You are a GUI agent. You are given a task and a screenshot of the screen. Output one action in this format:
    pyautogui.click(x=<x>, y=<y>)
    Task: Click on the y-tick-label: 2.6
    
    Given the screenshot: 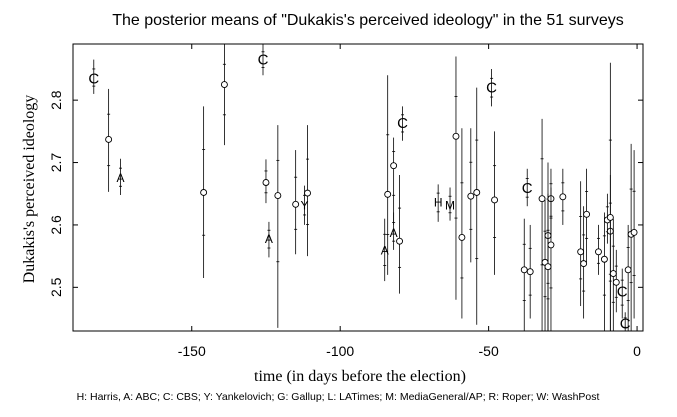 What is the action you would take?
    pyautogui.click(x=56, y=225)
    